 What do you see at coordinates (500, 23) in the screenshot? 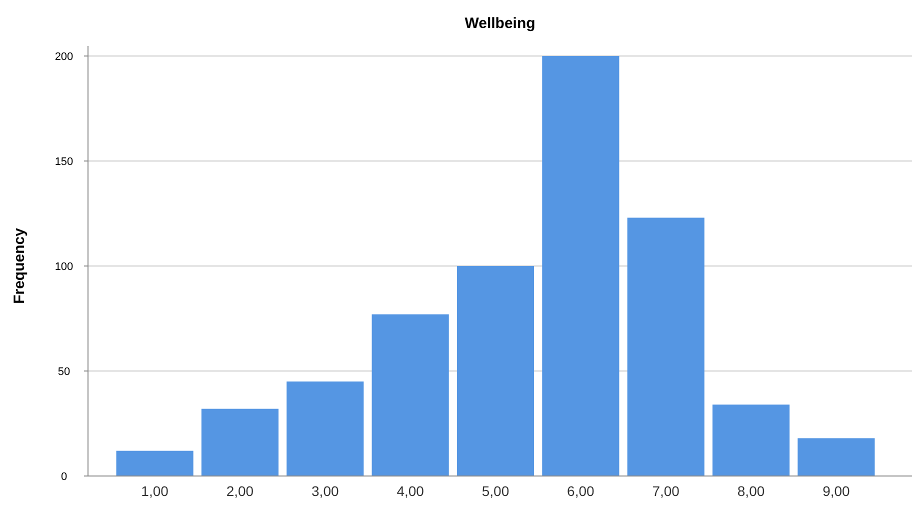
I see `chart-title: Wellbeing` at bounding box center [500, 23].